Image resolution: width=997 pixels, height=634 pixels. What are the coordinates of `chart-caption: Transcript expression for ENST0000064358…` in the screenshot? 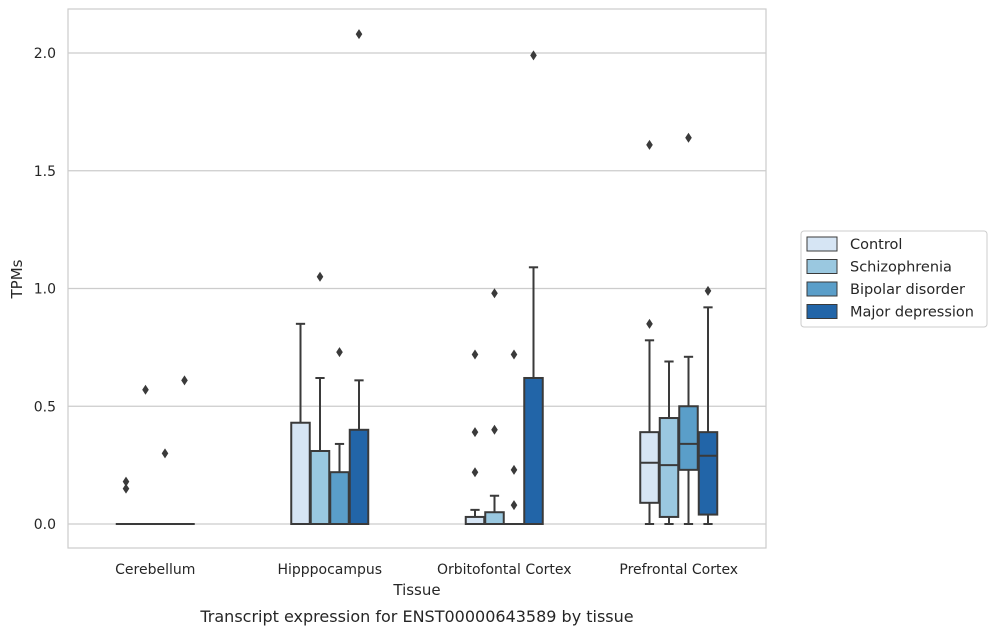 It's located at (416, 616).